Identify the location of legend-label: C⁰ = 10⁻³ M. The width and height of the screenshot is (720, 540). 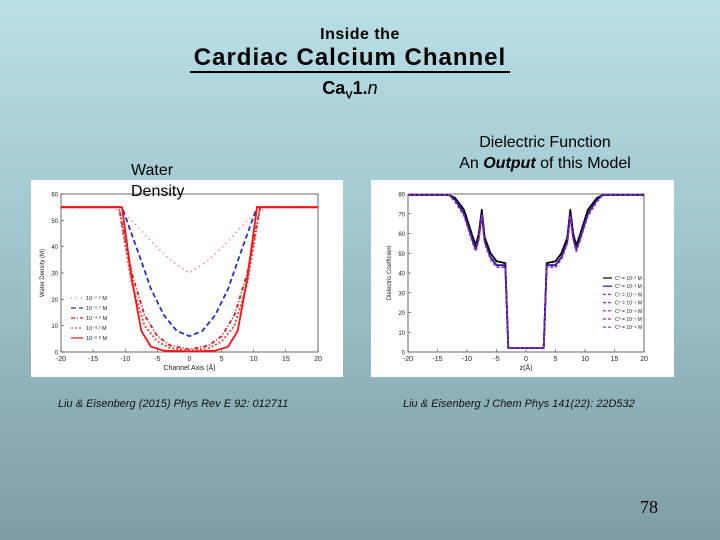
(628, 287).